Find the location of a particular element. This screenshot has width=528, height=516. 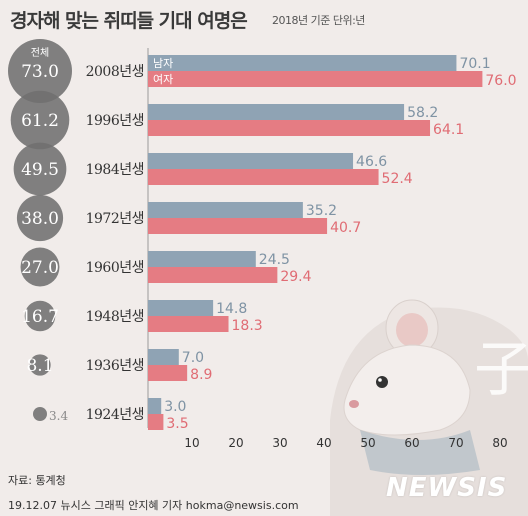

total-value-label: 27.0 is located at coordinates (40, 268).